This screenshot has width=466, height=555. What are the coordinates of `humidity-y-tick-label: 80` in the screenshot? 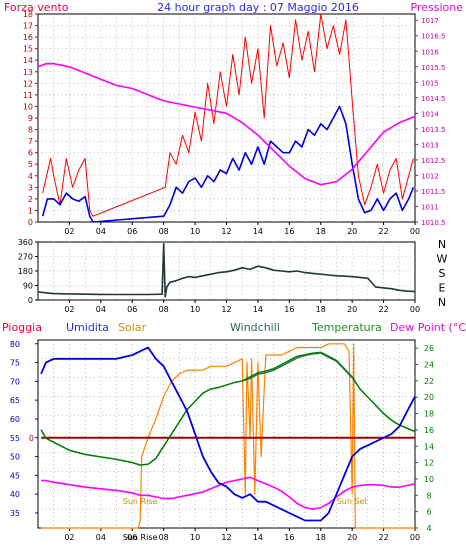 It's located at (15, 344).